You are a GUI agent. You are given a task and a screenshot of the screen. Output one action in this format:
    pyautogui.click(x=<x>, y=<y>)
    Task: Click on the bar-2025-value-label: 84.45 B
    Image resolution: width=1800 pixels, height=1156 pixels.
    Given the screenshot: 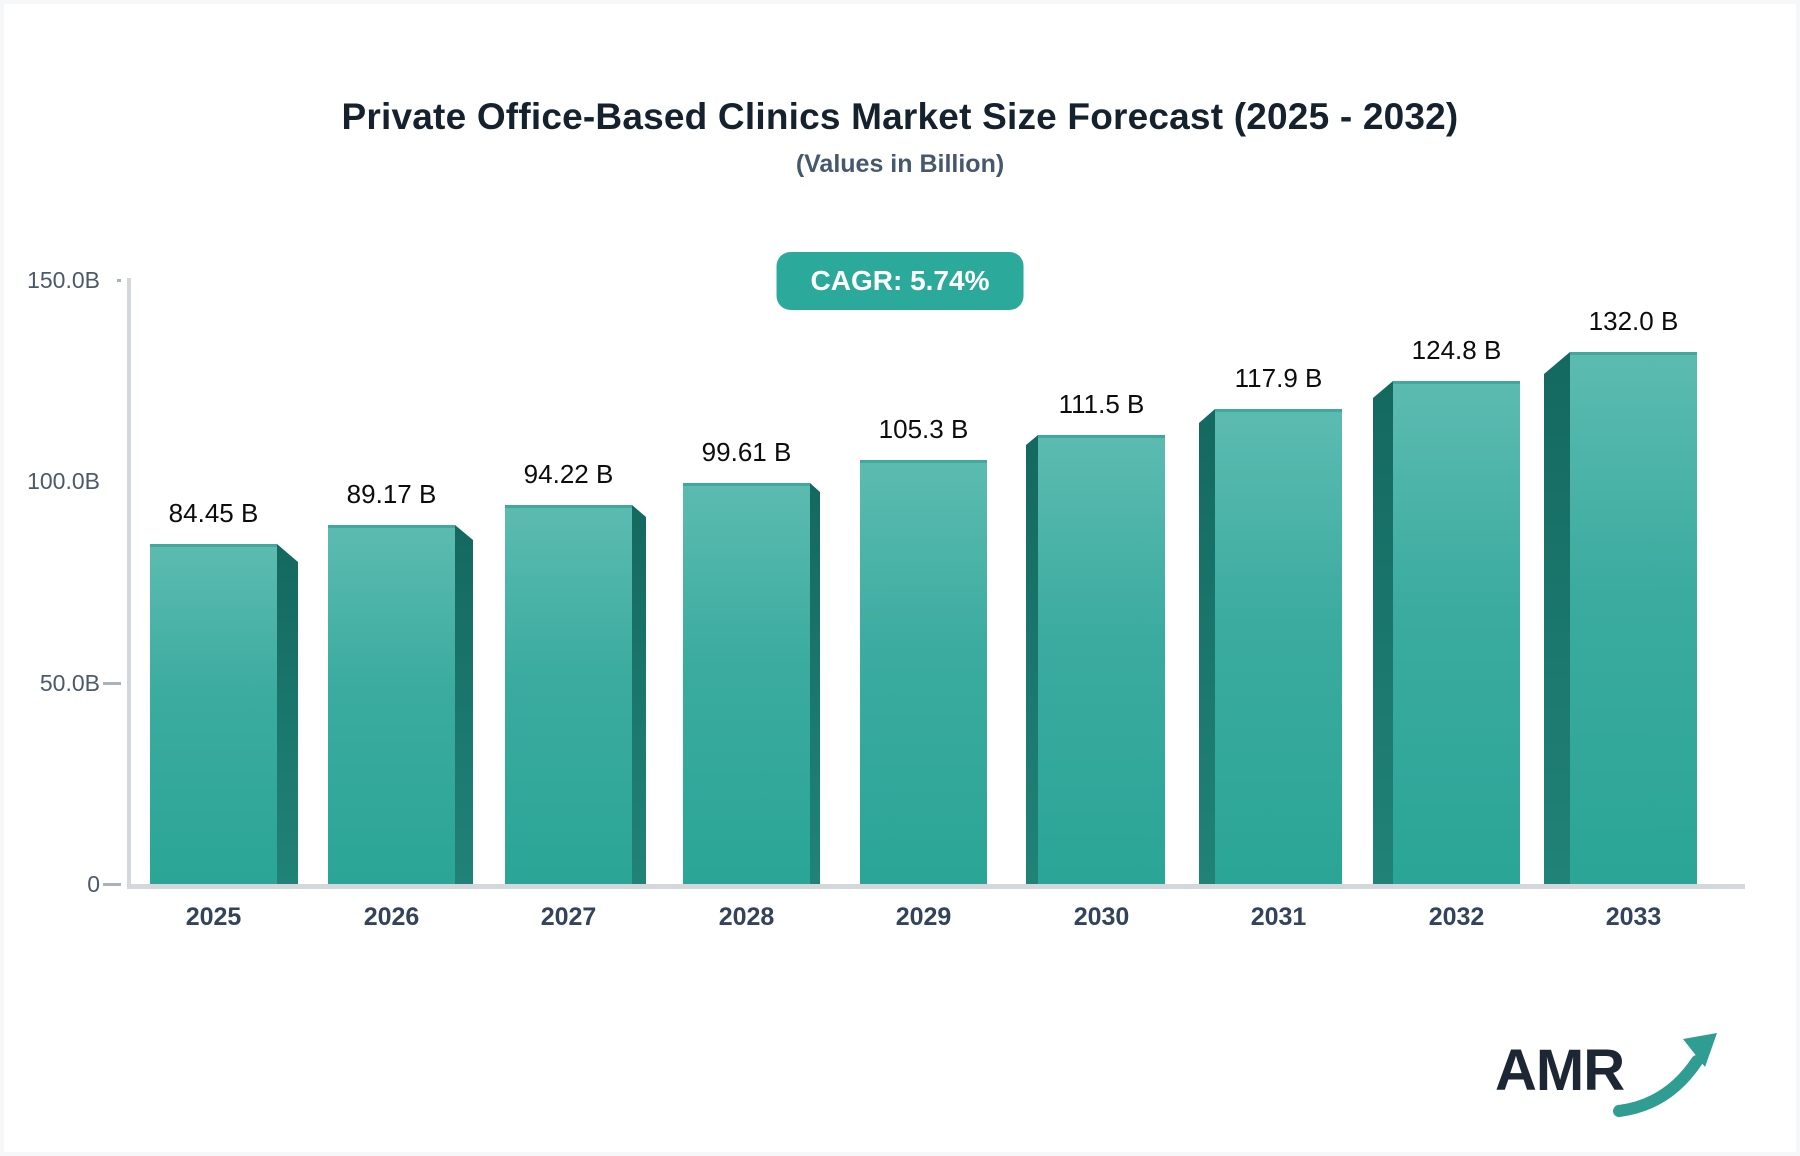 What is the action you would take?
    pyautogui.click(x=213, y=513)
    